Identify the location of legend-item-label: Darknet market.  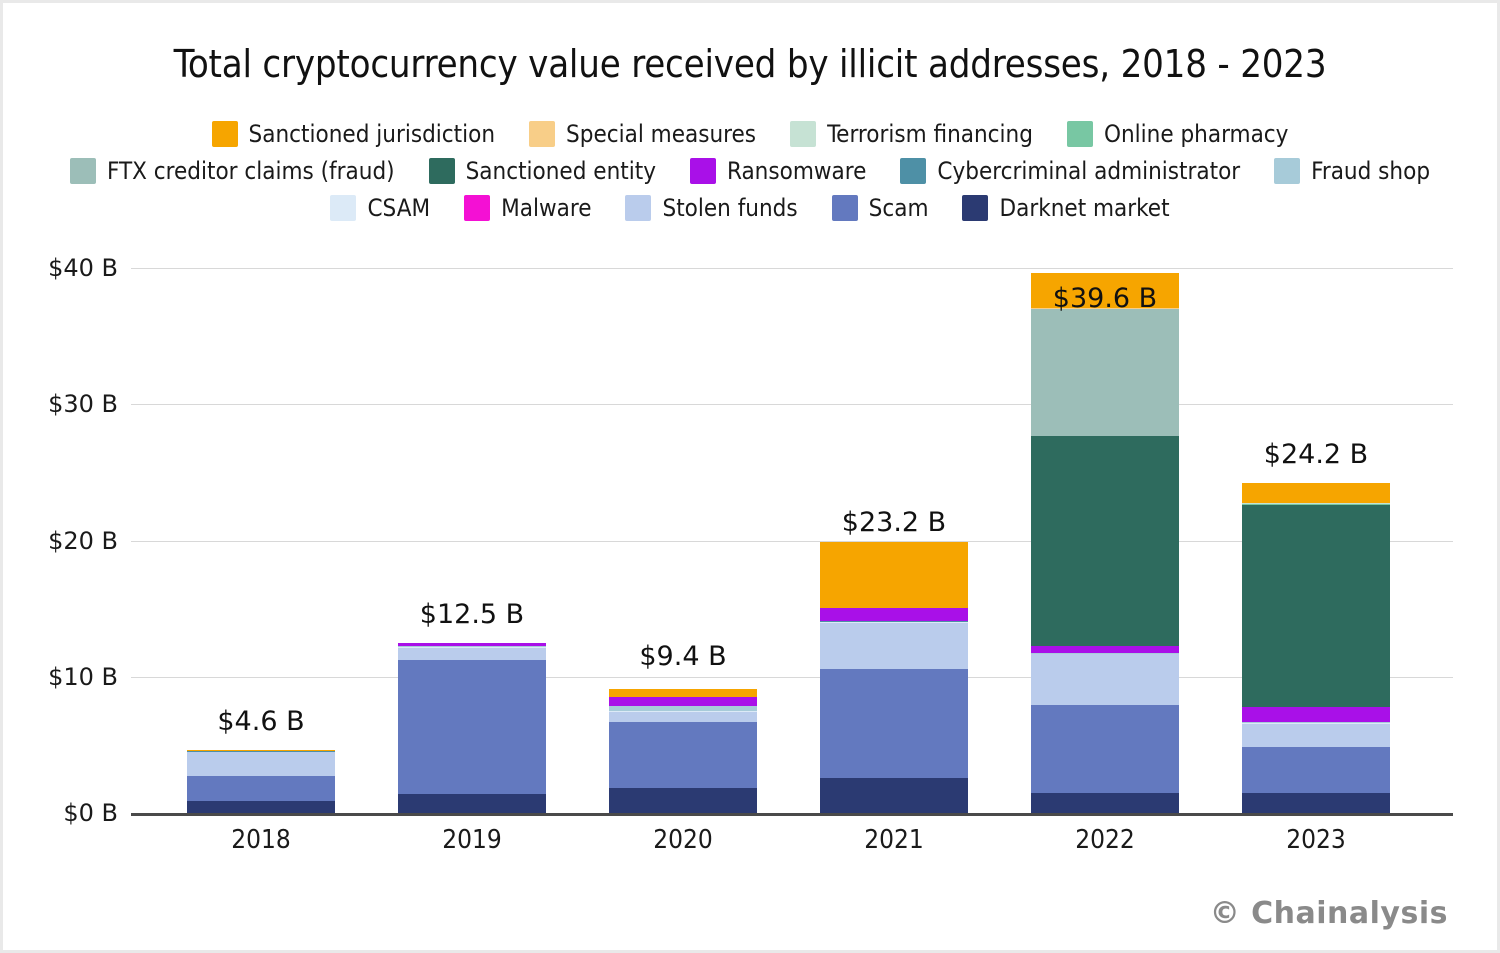
(1084, 208).